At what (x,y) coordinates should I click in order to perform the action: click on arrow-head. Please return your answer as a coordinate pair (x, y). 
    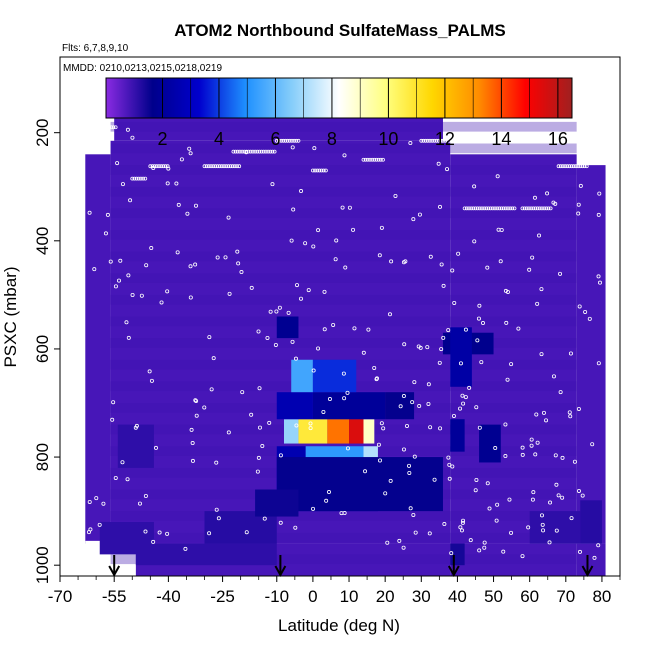
    Looking at the image, I should click on (587, 571).